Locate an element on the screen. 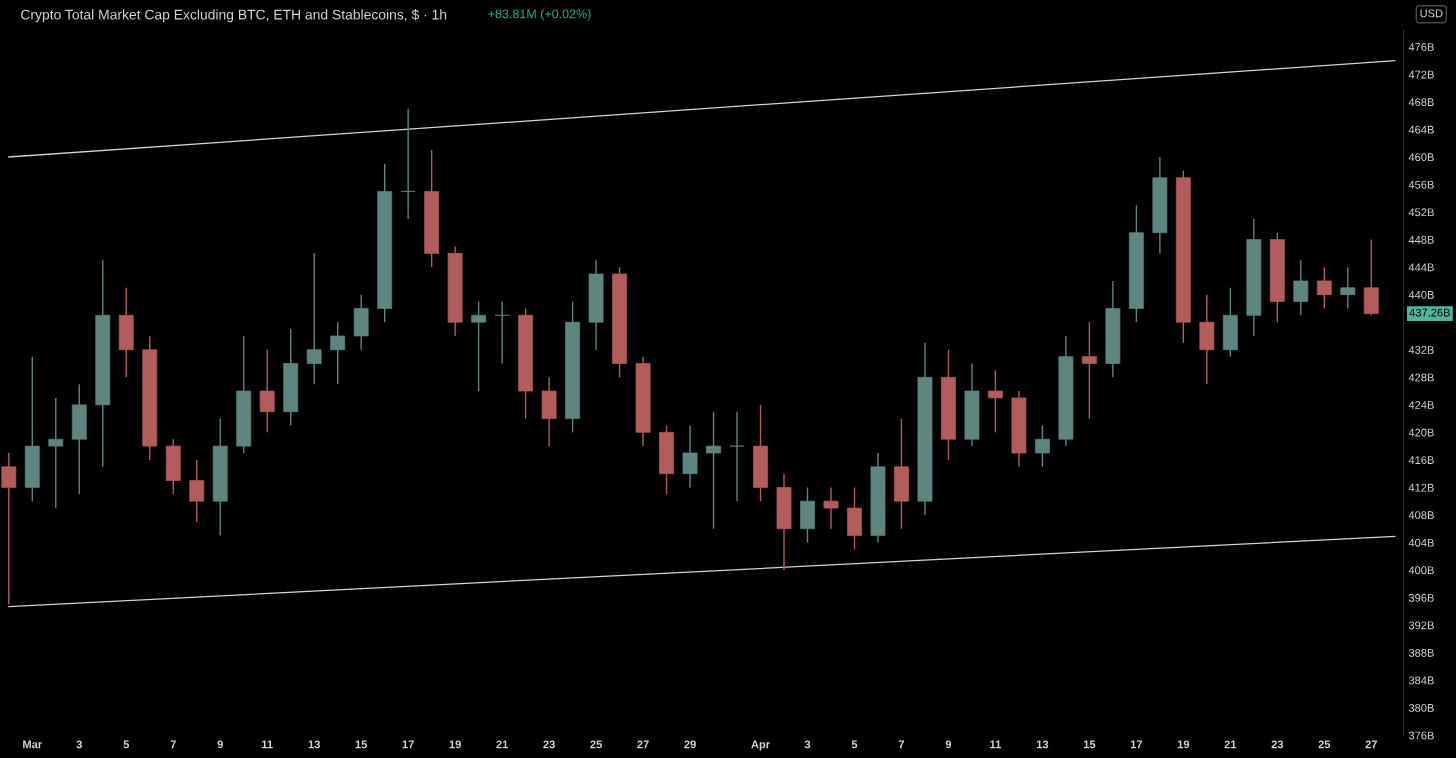  y-tick-label: 420B is located at coordinates (1421, 432).